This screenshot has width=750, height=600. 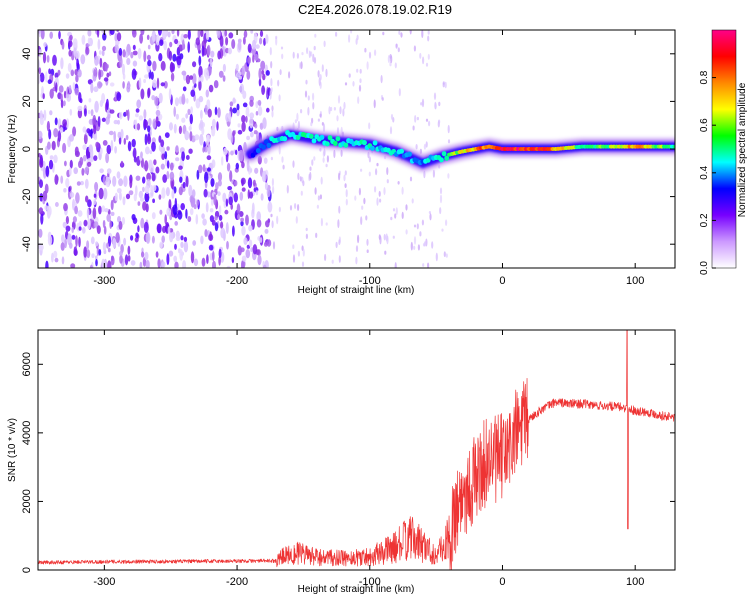 What do you see at coordinates (12, 149) in the screenshot?
I see `spectrogram-y-axis-label: Frequency (Hz)` at bounding box center [12, 149].